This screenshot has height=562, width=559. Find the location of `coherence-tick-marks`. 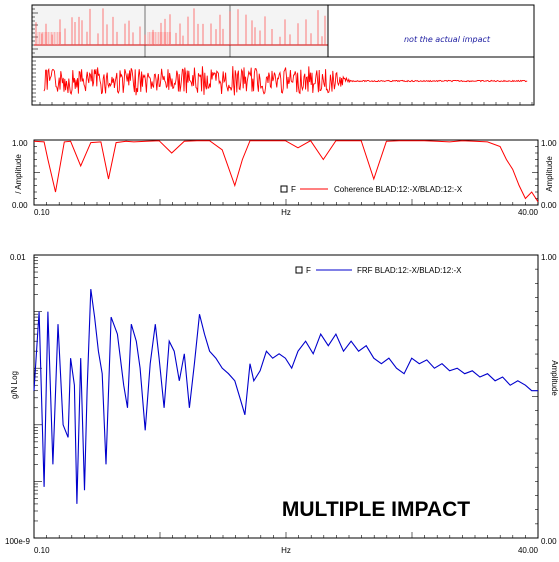

coherence-tick-marks is located at coordinates (286, 172).